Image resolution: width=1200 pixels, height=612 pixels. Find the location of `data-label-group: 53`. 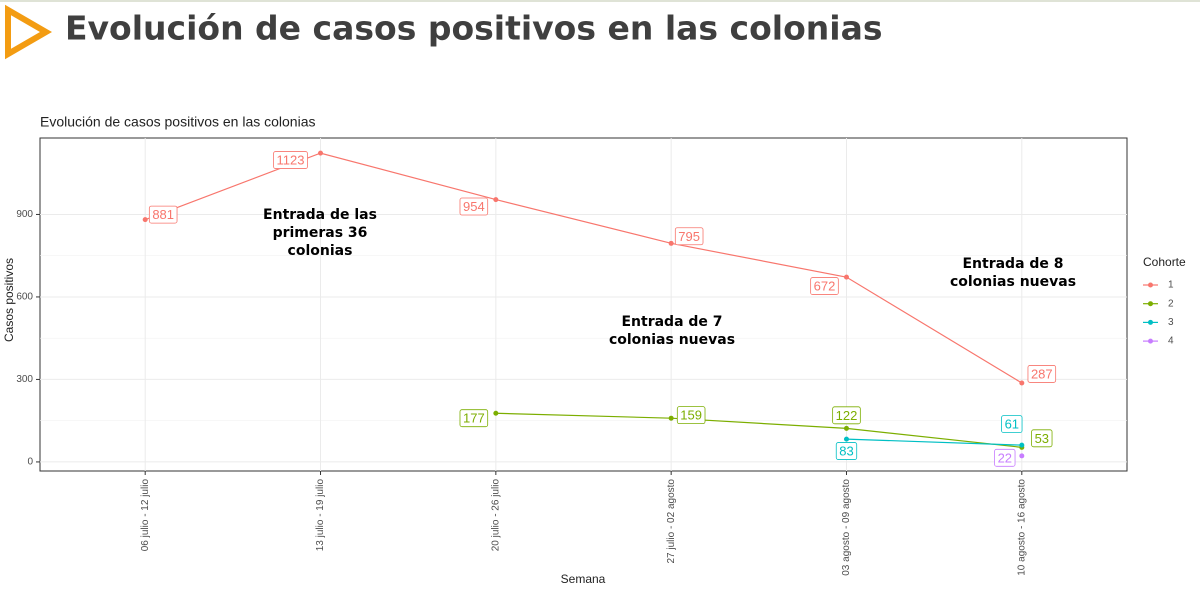

data-label-group: 53 is located at coordinates (1042, 438).